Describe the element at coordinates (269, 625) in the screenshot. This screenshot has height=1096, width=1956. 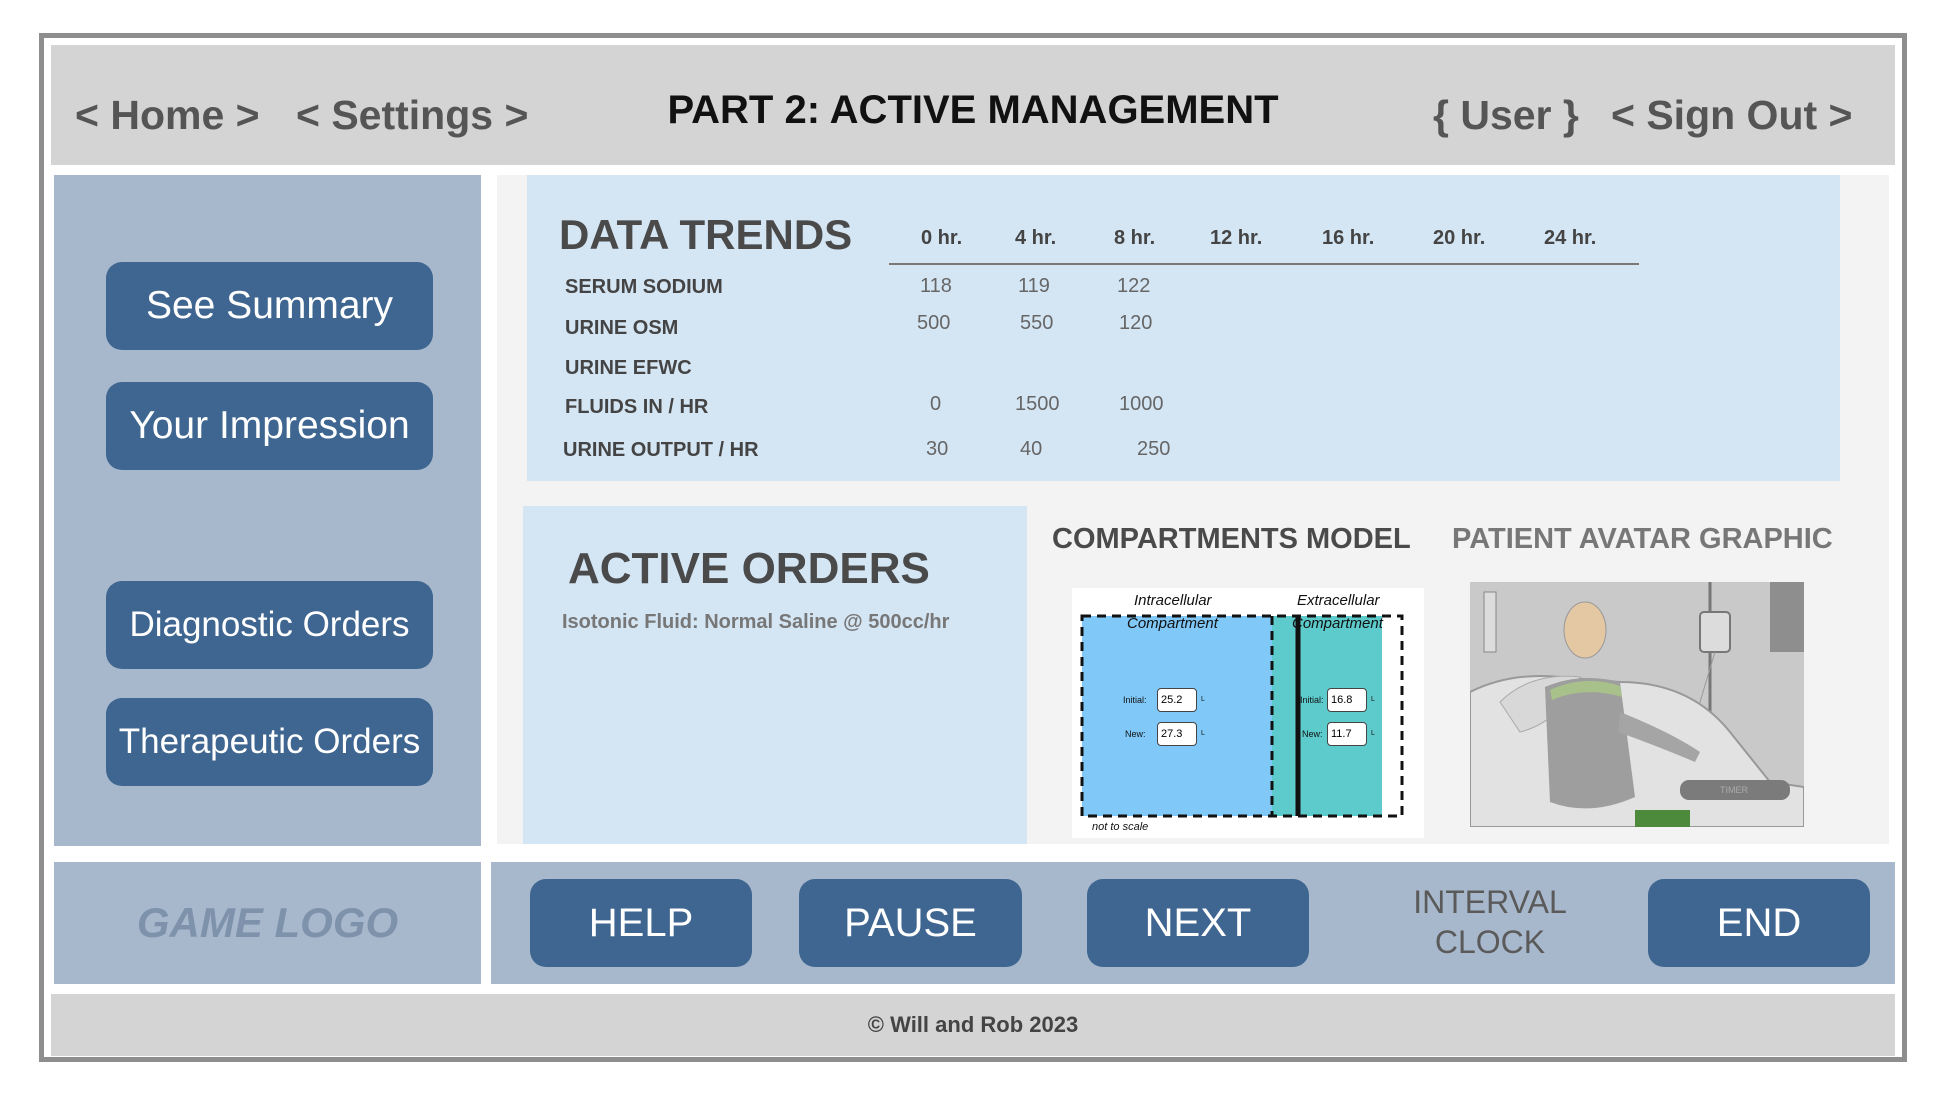
I see `diagnostic-orders-button: Diagnostic Orders` at that location.